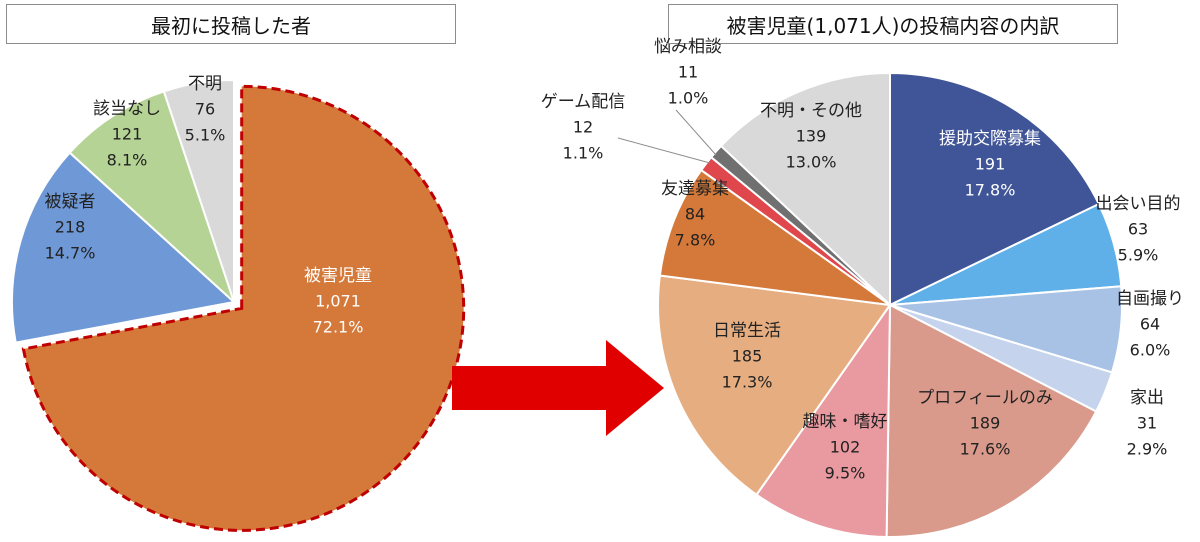 This screenshot has width=1200, height=542. Describe the element at coordinates (1147, 449) in the screenshot. I see `label-right-3-percent: 2.9%` at that location.